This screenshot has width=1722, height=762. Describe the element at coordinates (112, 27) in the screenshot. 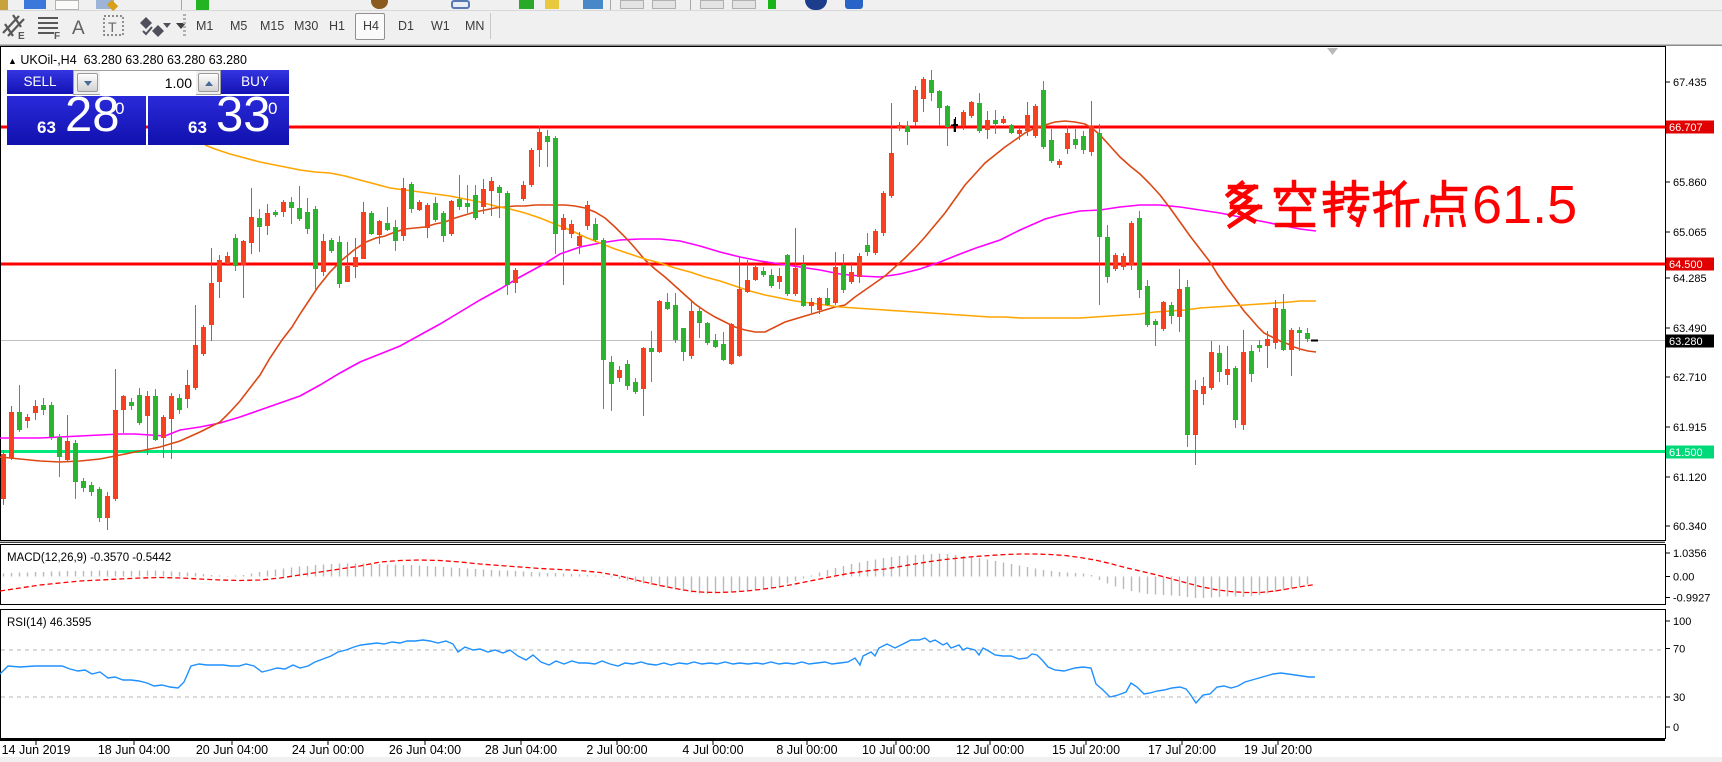

I see `svg-text: T` at that location.